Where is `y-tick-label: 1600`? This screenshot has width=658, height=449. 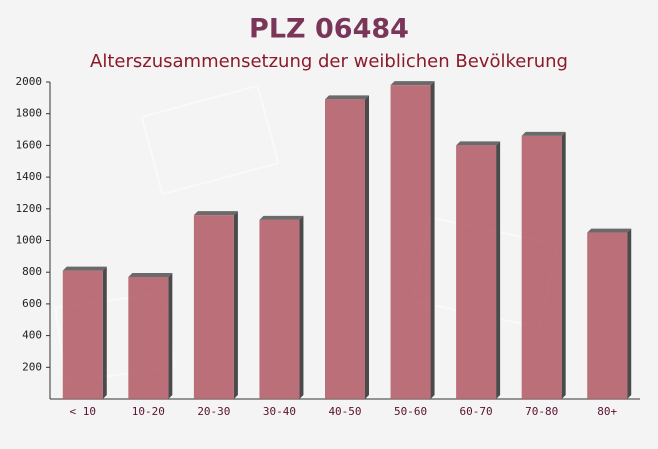
y-tick-label: 1600 is located at coordinates (29, 144).